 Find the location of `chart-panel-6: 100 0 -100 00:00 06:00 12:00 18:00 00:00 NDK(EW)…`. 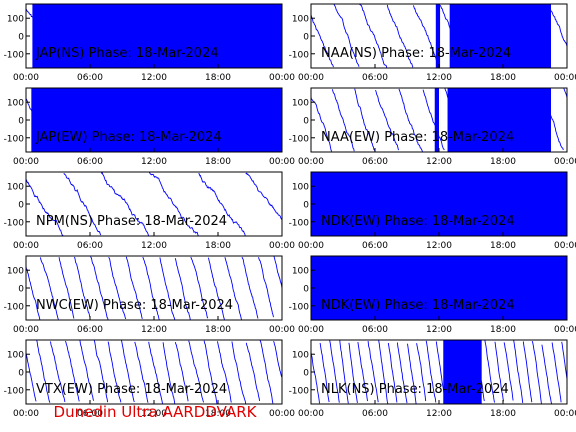

chart-panel-6: 100 0 -100 00:00 06:00 12:00 18:00 00:00 NDK(EW)… is located at coordinates (432, 211).